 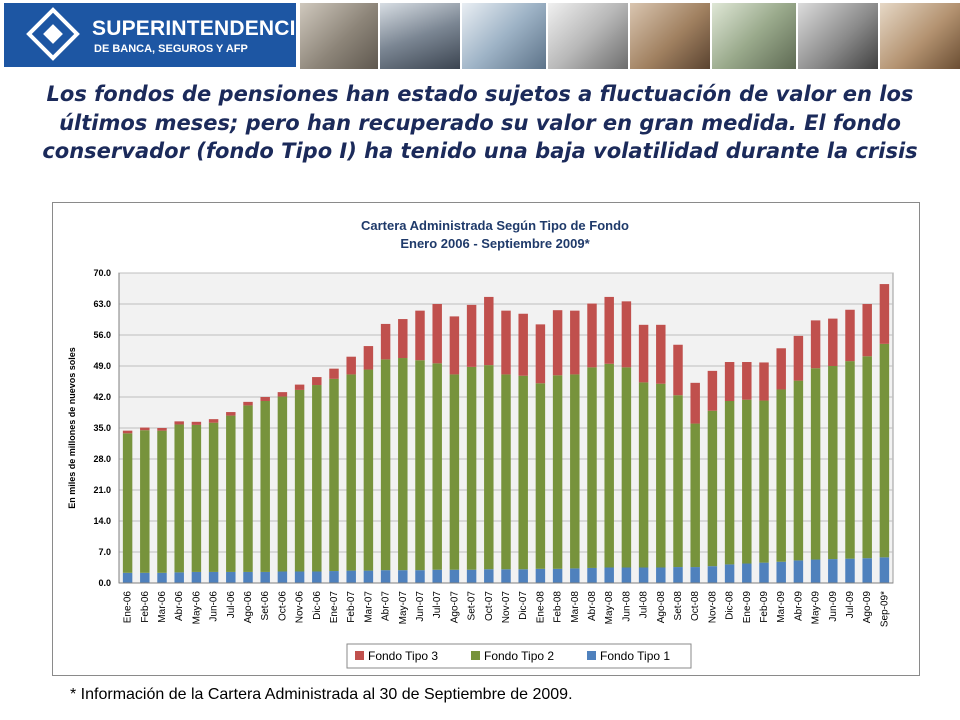 What do you see at coordinates (145, 607) in the screenshot?
I see `x-tick-label: Feb-06` at bounding box center [145, 607].